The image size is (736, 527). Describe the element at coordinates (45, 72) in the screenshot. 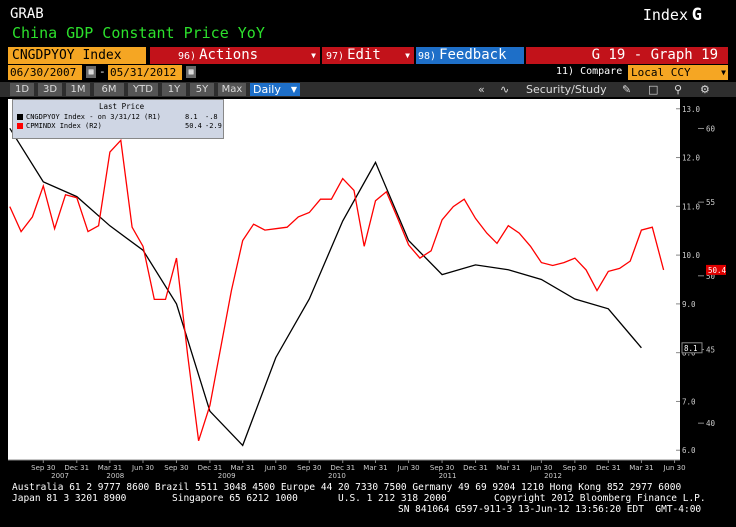

I see `start-date-field: 06/30/2007` at that location.